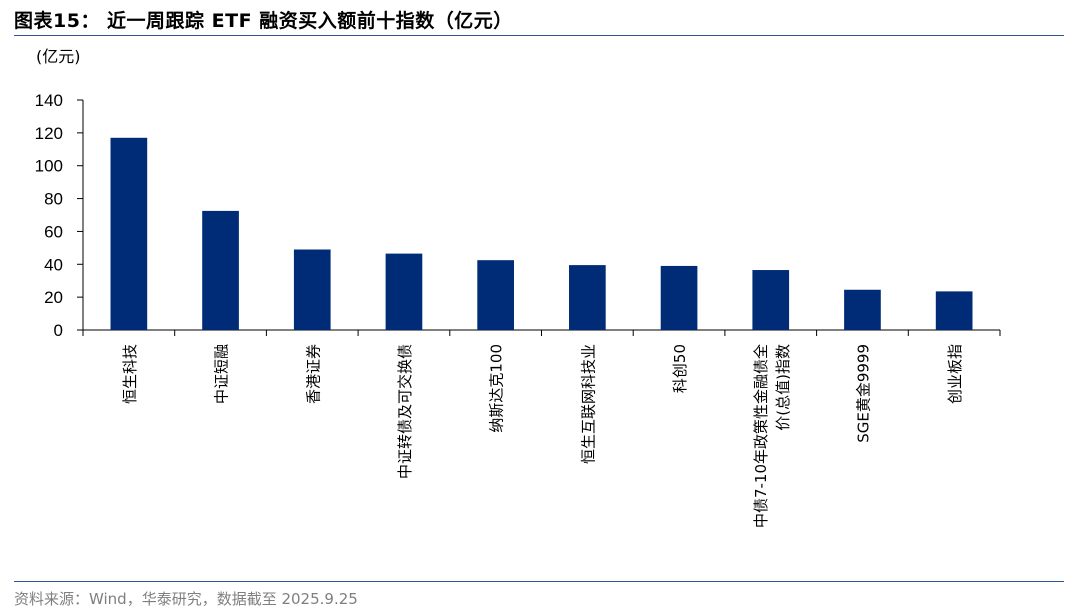 This screenshot has height=610, width=1080. Describe the element at coordinates (588, 404) in the screenshot. I see `x-category-label: 恒生互联网科技业` at that location.